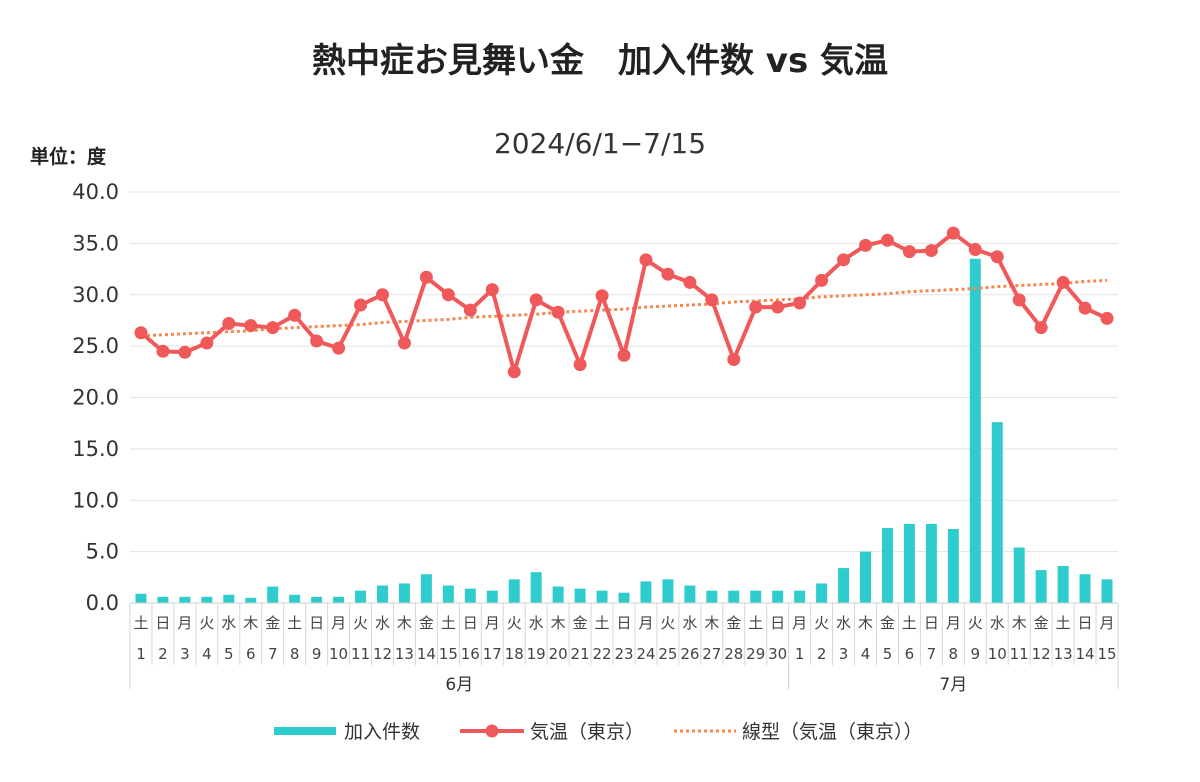 The width and height of the screenshot is (1200, 782). What do you see at coordinates (601, 654) in the screenshot?
I see `x-tick-day: 22` at bounding box center [601, 654].